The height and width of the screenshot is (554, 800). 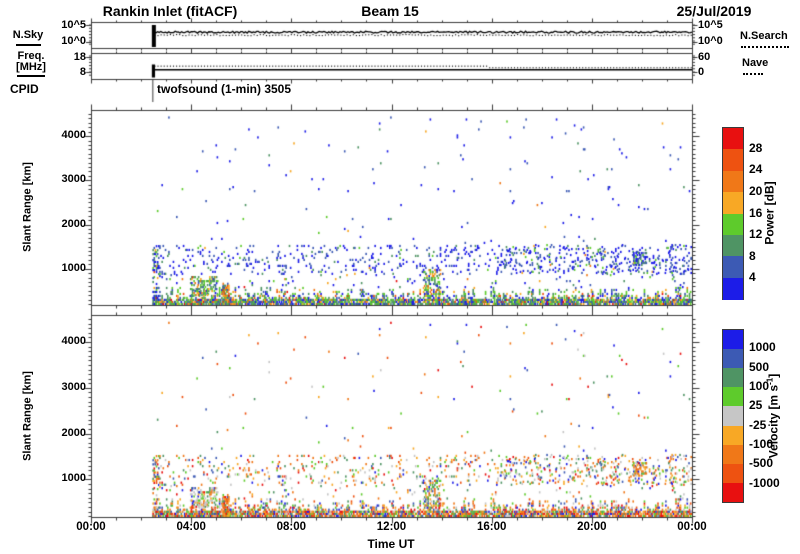 I want to click on time-tick-label: 20:00, so click(x=592, y=527).